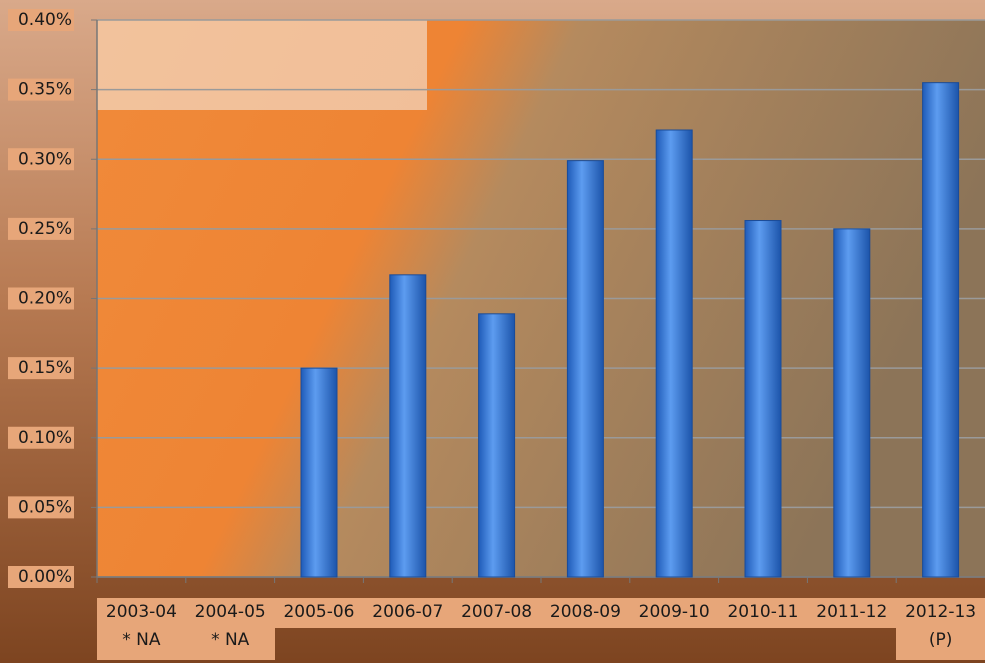 Image resolution: width=985 pixels, height=663 pixels. Describe the element at coordinates (496, 613) in the screenshot. I see `x-tick-label: 2007-08` at that location.